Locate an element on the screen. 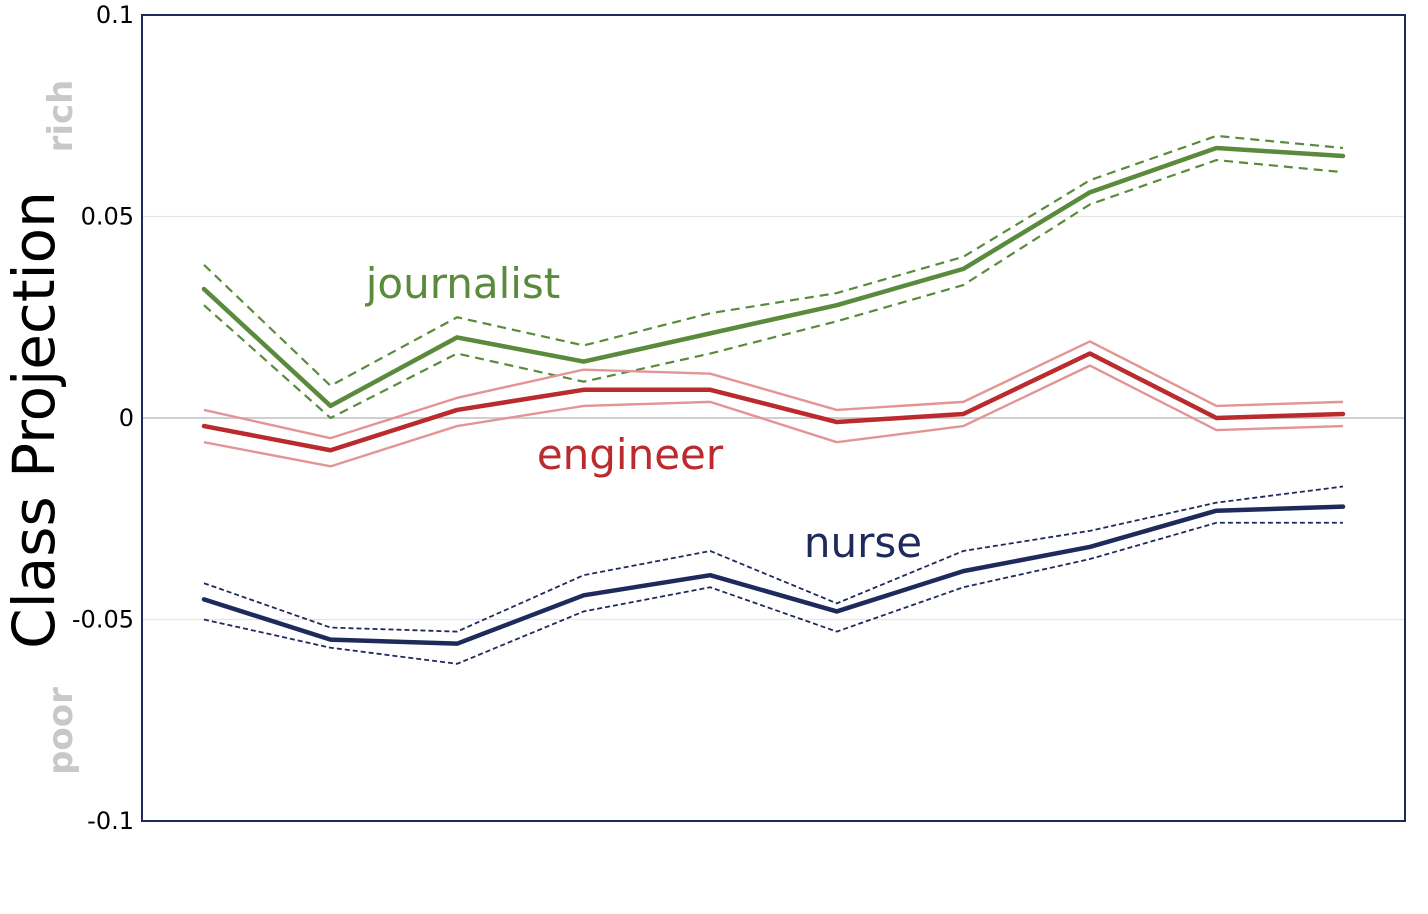 The image size is (1428, 914). series-engineer-line is located at coordinates (773, 402).